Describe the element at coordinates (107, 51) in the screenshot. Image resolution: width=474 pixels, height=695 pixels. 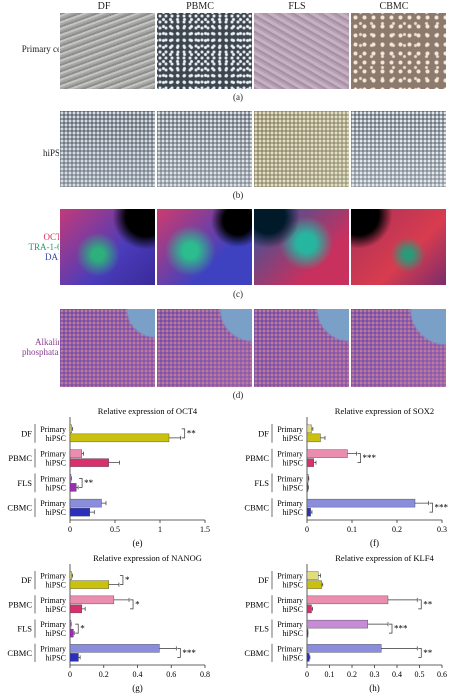
I see `micrograph-df-primary` at that location.